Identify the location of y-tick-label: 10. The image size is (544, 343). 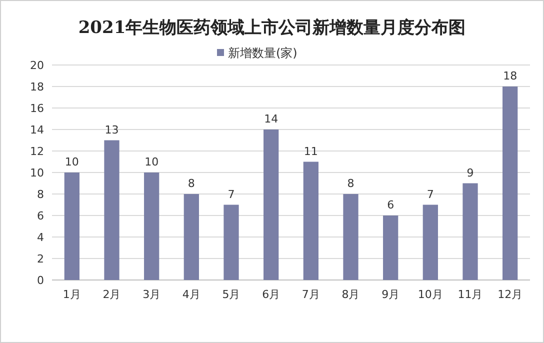
(37, 173).